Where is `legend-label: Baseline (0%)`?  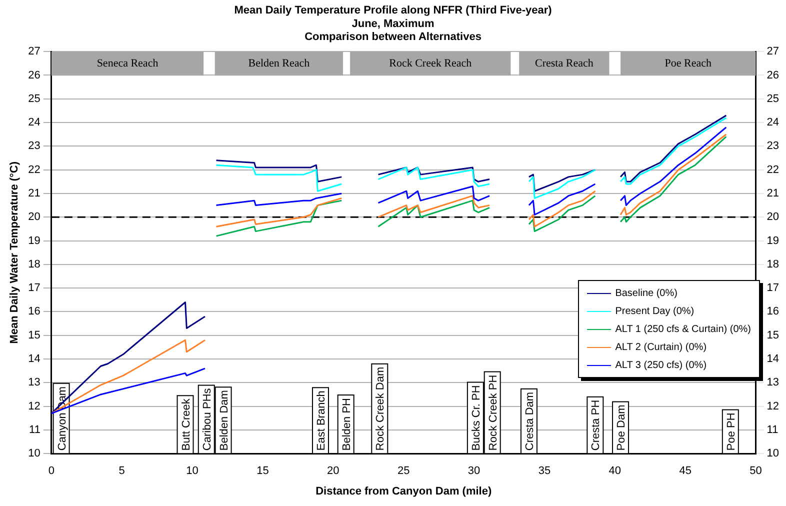
legend-label: Baseline (0%) is located at coordinates (646, 293).